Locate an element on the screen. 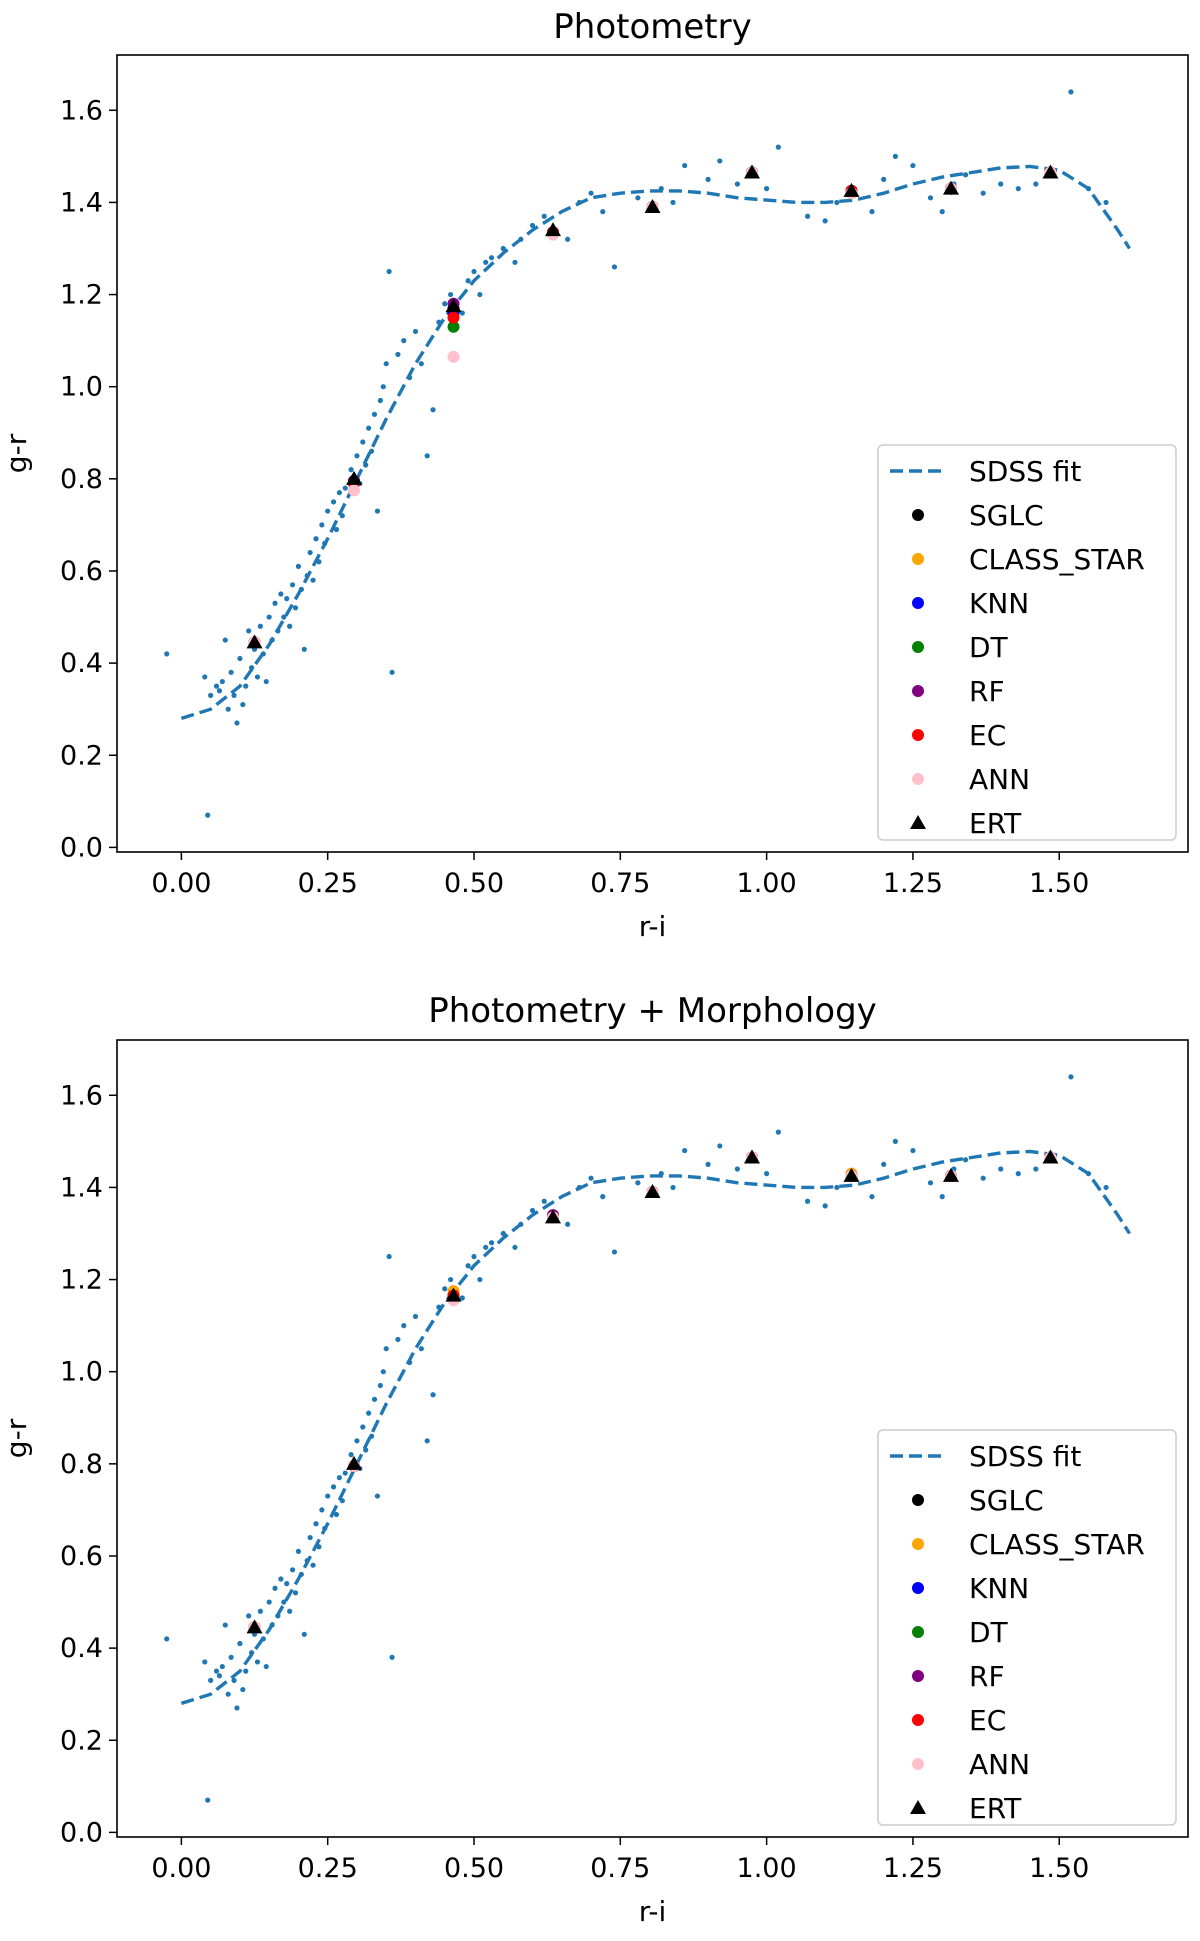 The height and width of the screenshot is (1941, 1200). y-tick-label: 0.6 is located at coordinates (81, 1556).